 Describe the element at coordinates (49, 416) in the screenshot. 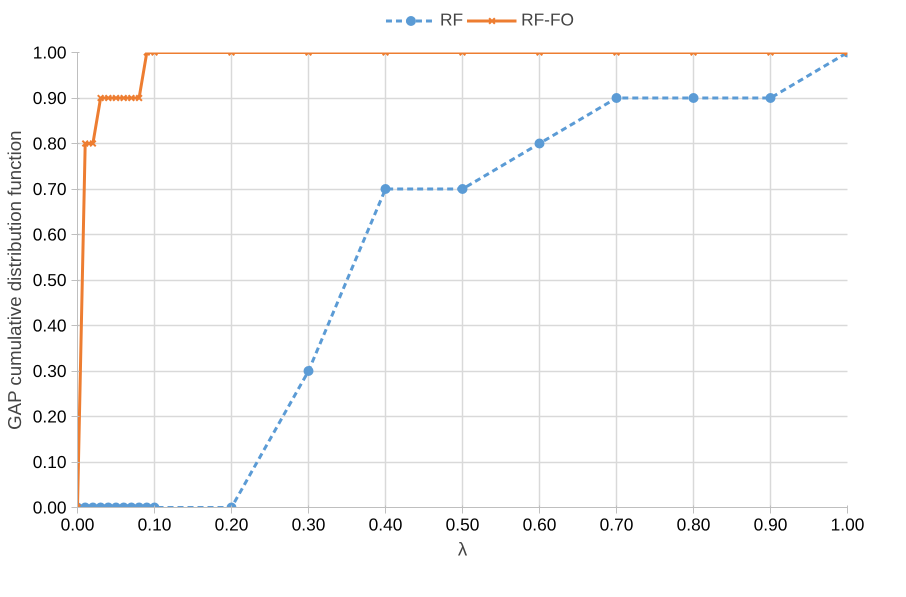

I see `y-tick-label: 0.20` at that location.